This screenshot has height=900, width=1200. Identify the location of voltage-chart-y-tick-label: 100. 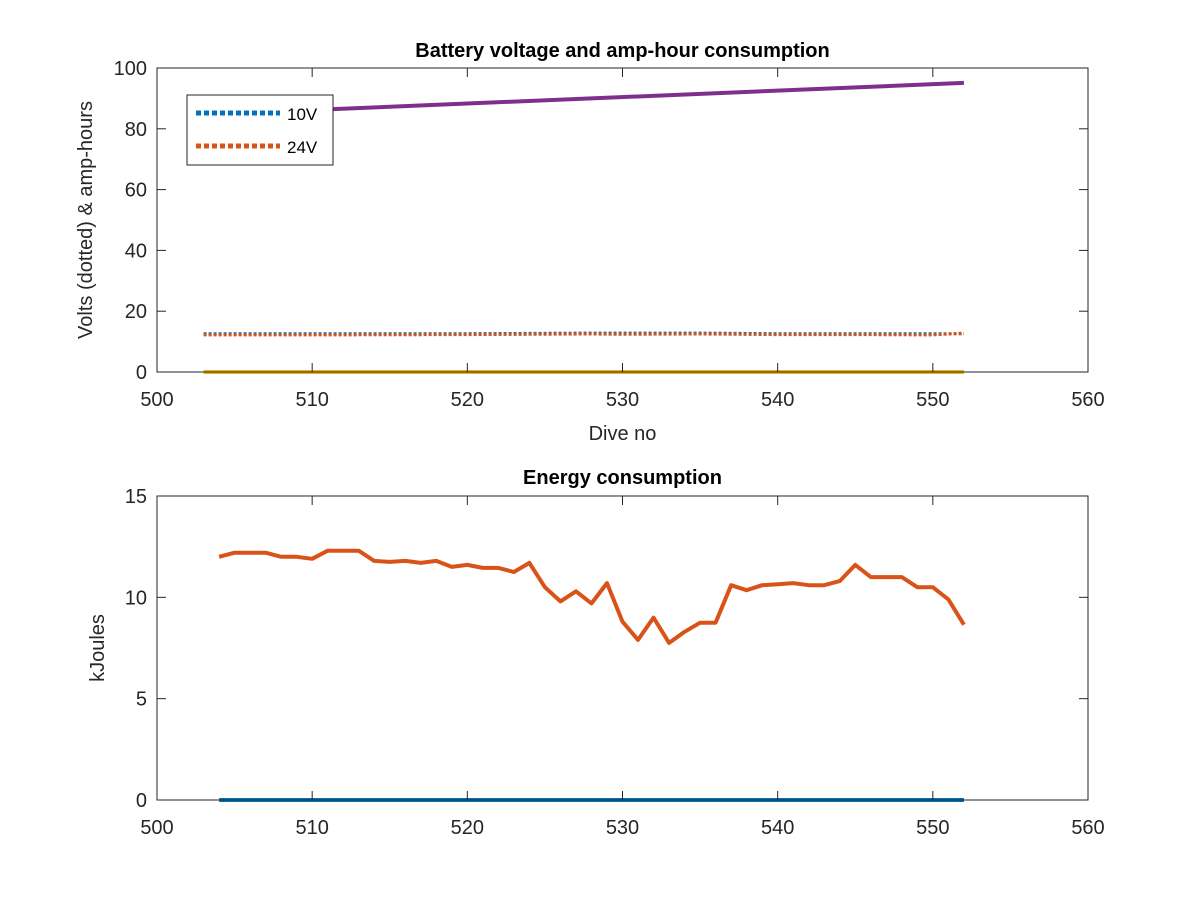
(130, 69).